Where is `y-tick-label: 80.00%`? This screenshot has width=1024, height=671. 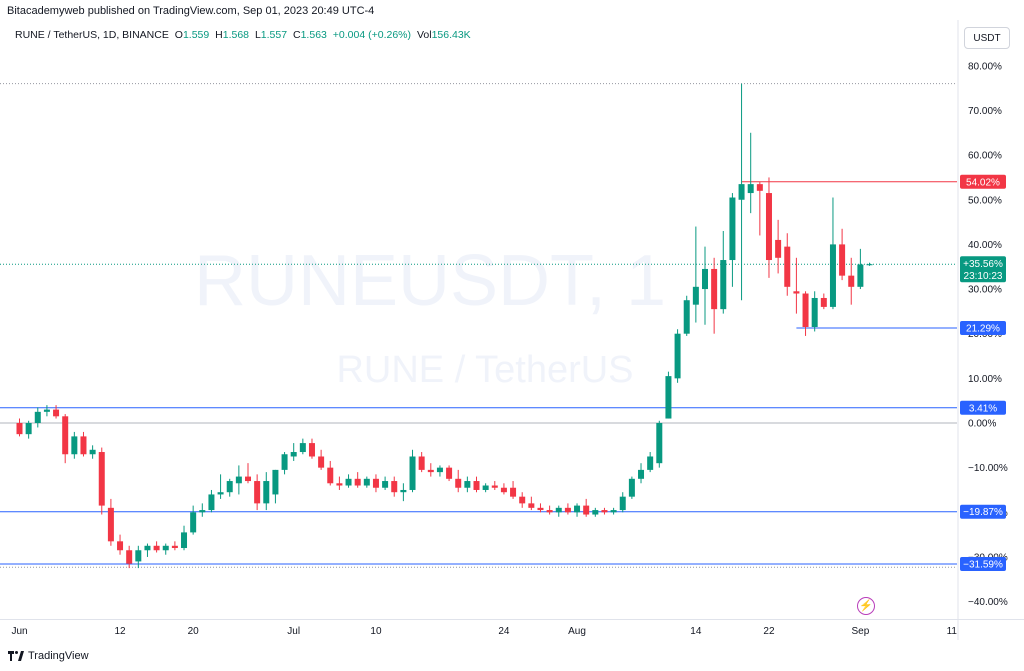 y-tick-label: 80.00% is located at coordinates (985, 66).